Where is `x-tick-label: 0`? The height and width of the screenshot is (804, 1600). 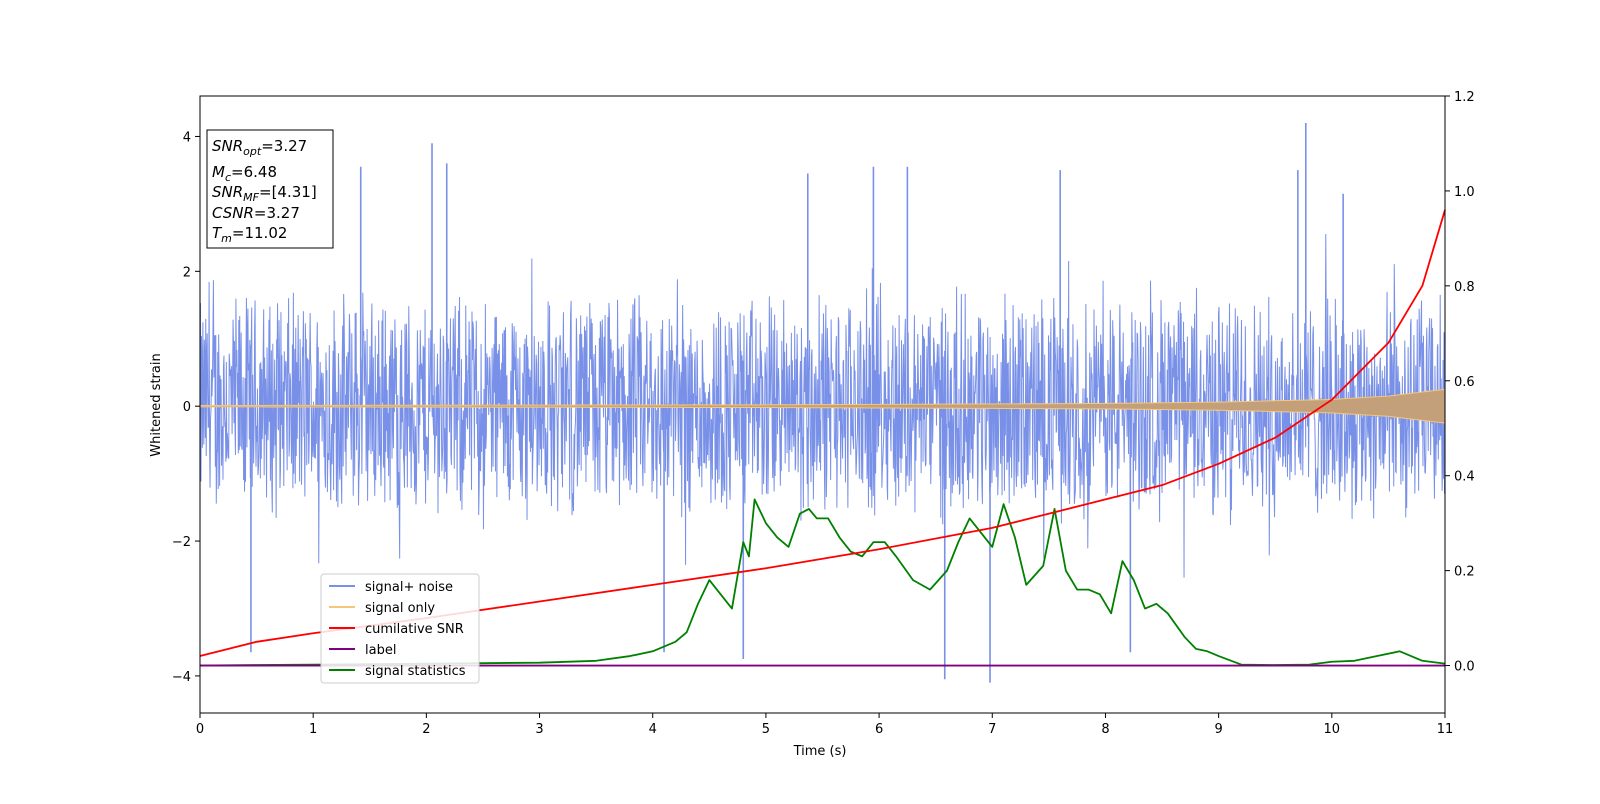
x-tick-label: 0 is located at coordinates (200, 729).